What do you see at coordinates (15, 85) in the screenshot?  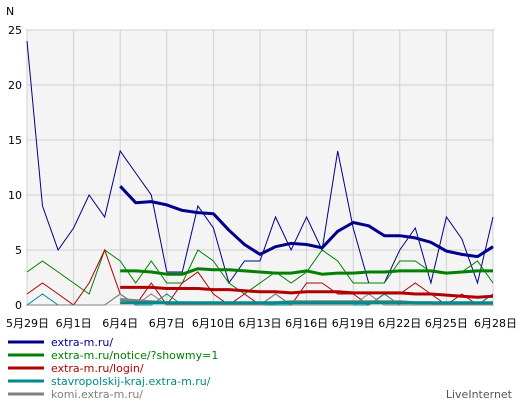 I see `y-tick-label: 20` at bounding box center [15, 85].